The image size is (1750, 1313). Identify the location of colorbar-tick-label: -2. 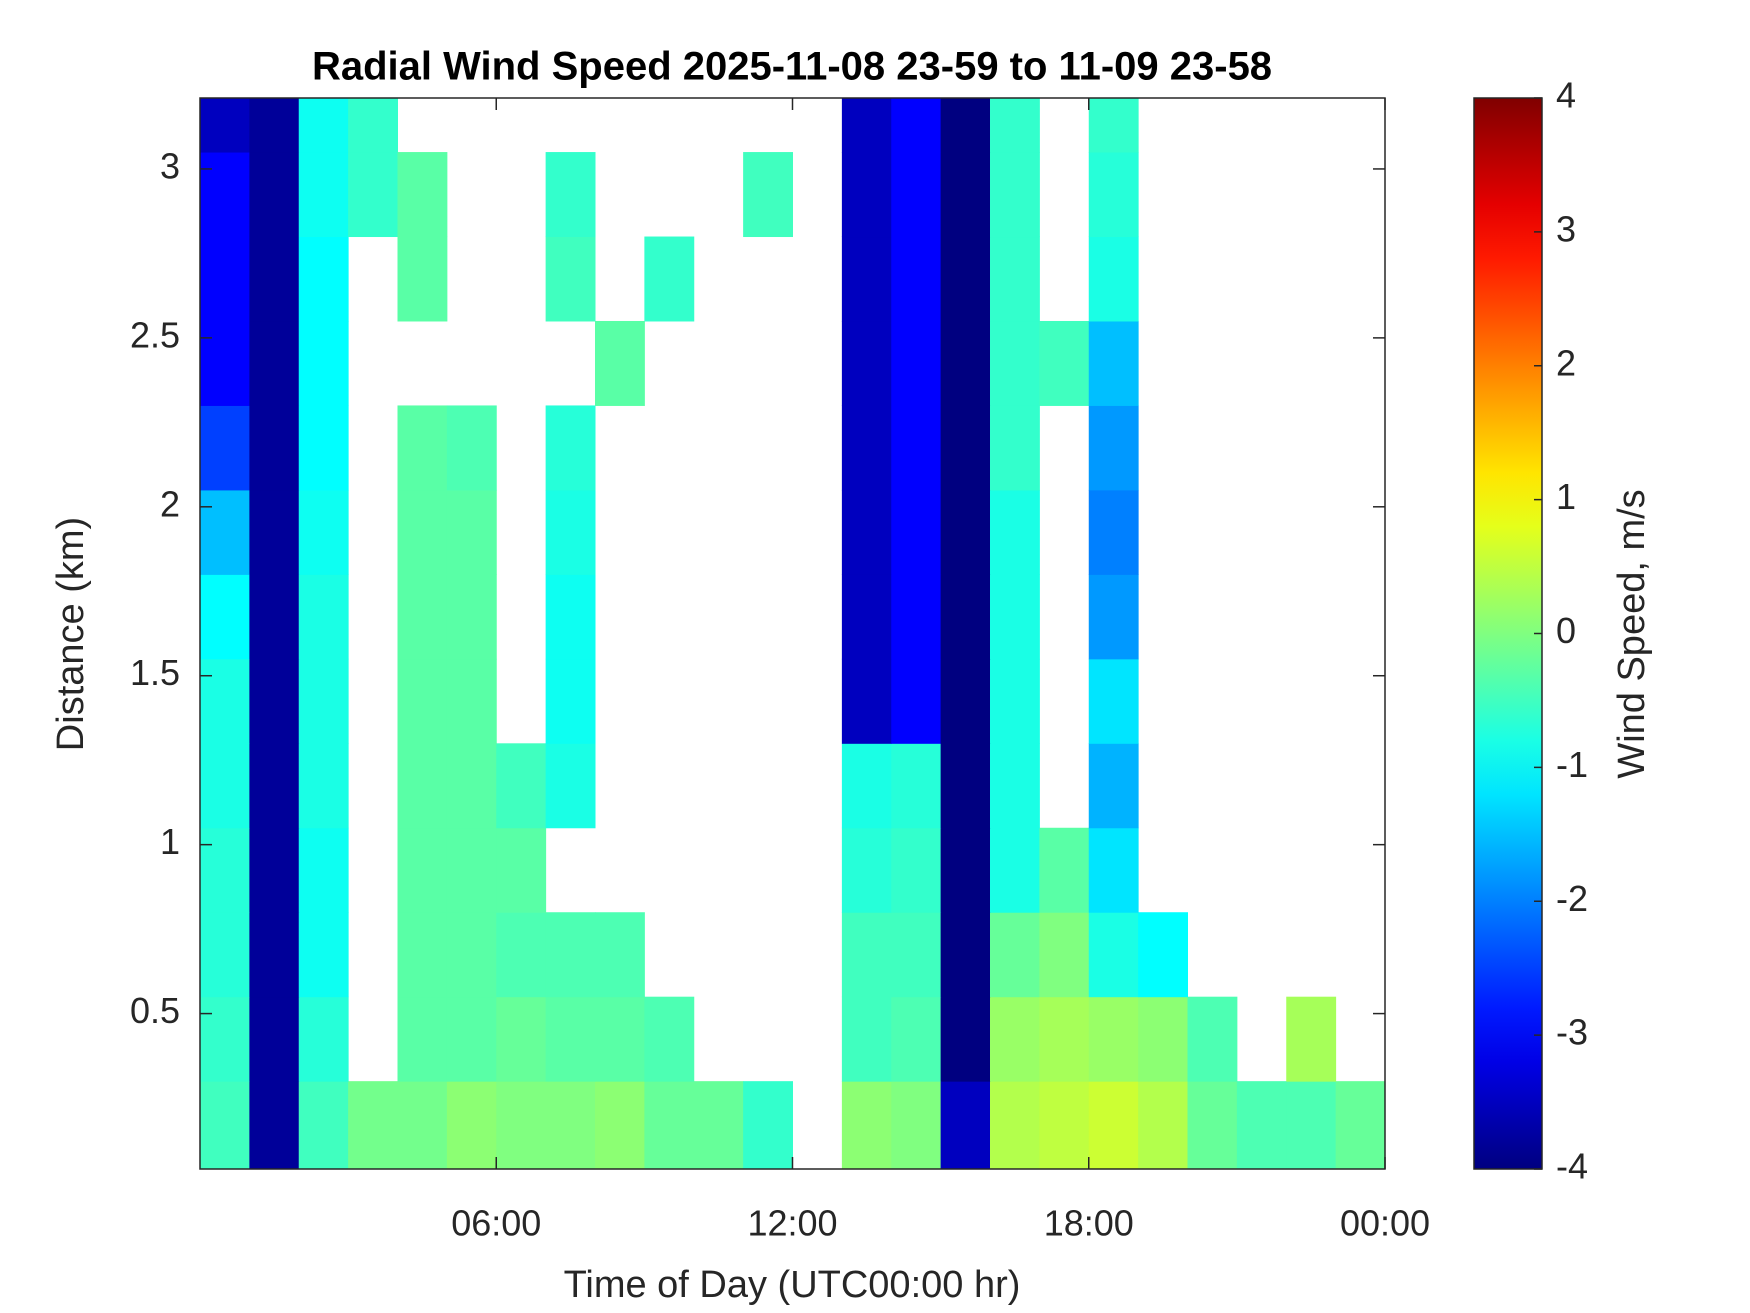
(1572, 898).